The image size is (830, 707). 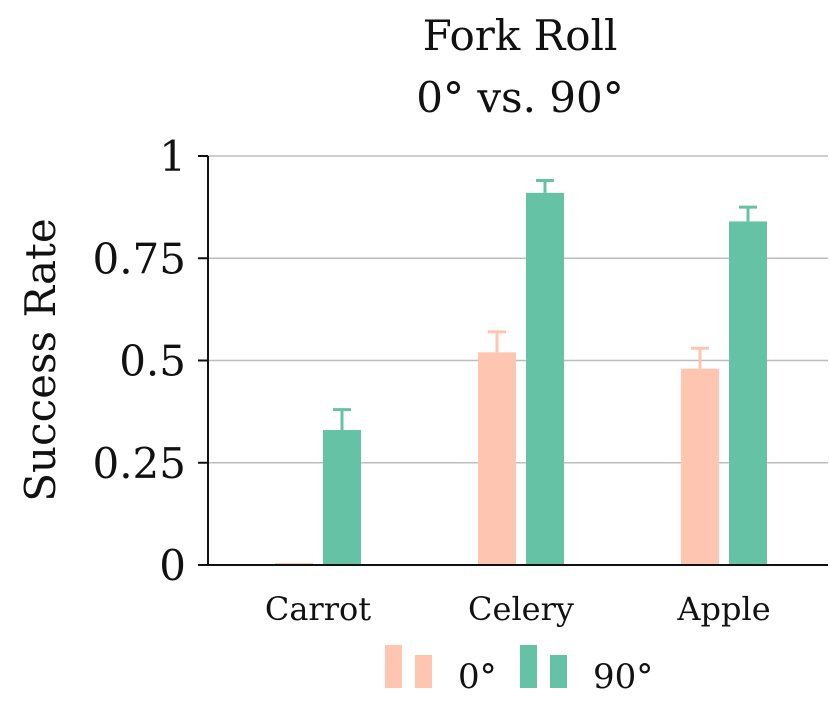 What do you see at coordinates (477, 677) in the screenshot?
I see `legend-label: 0°` at bounding box center [477, 677].